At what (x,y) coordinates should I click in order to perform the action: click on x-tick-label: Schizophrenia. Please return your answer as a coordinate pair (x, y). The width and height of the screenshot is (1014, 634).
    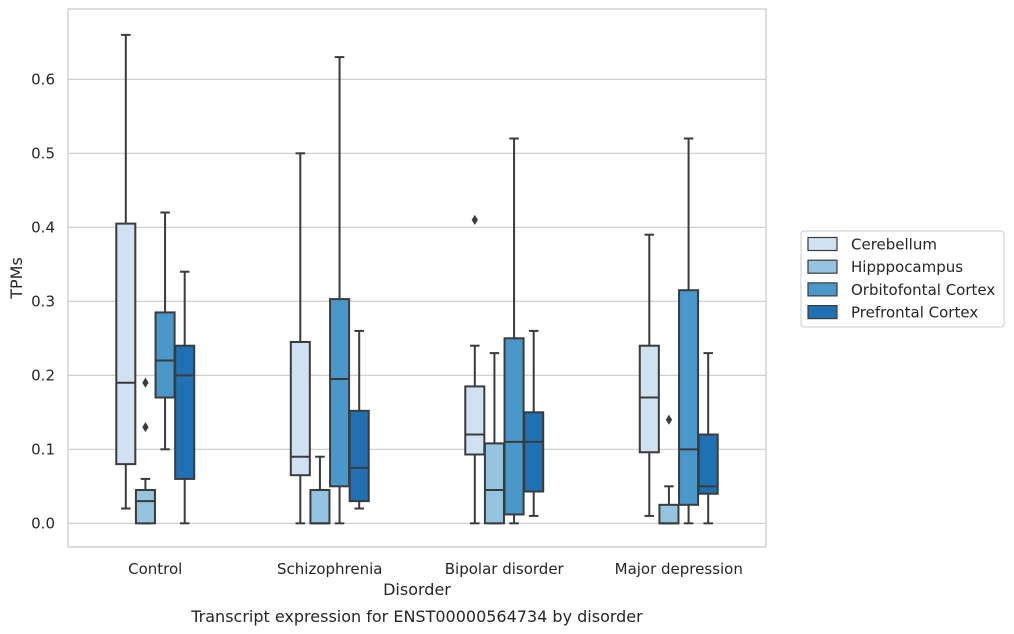
    Looking at the image, I should click on (329, 569).